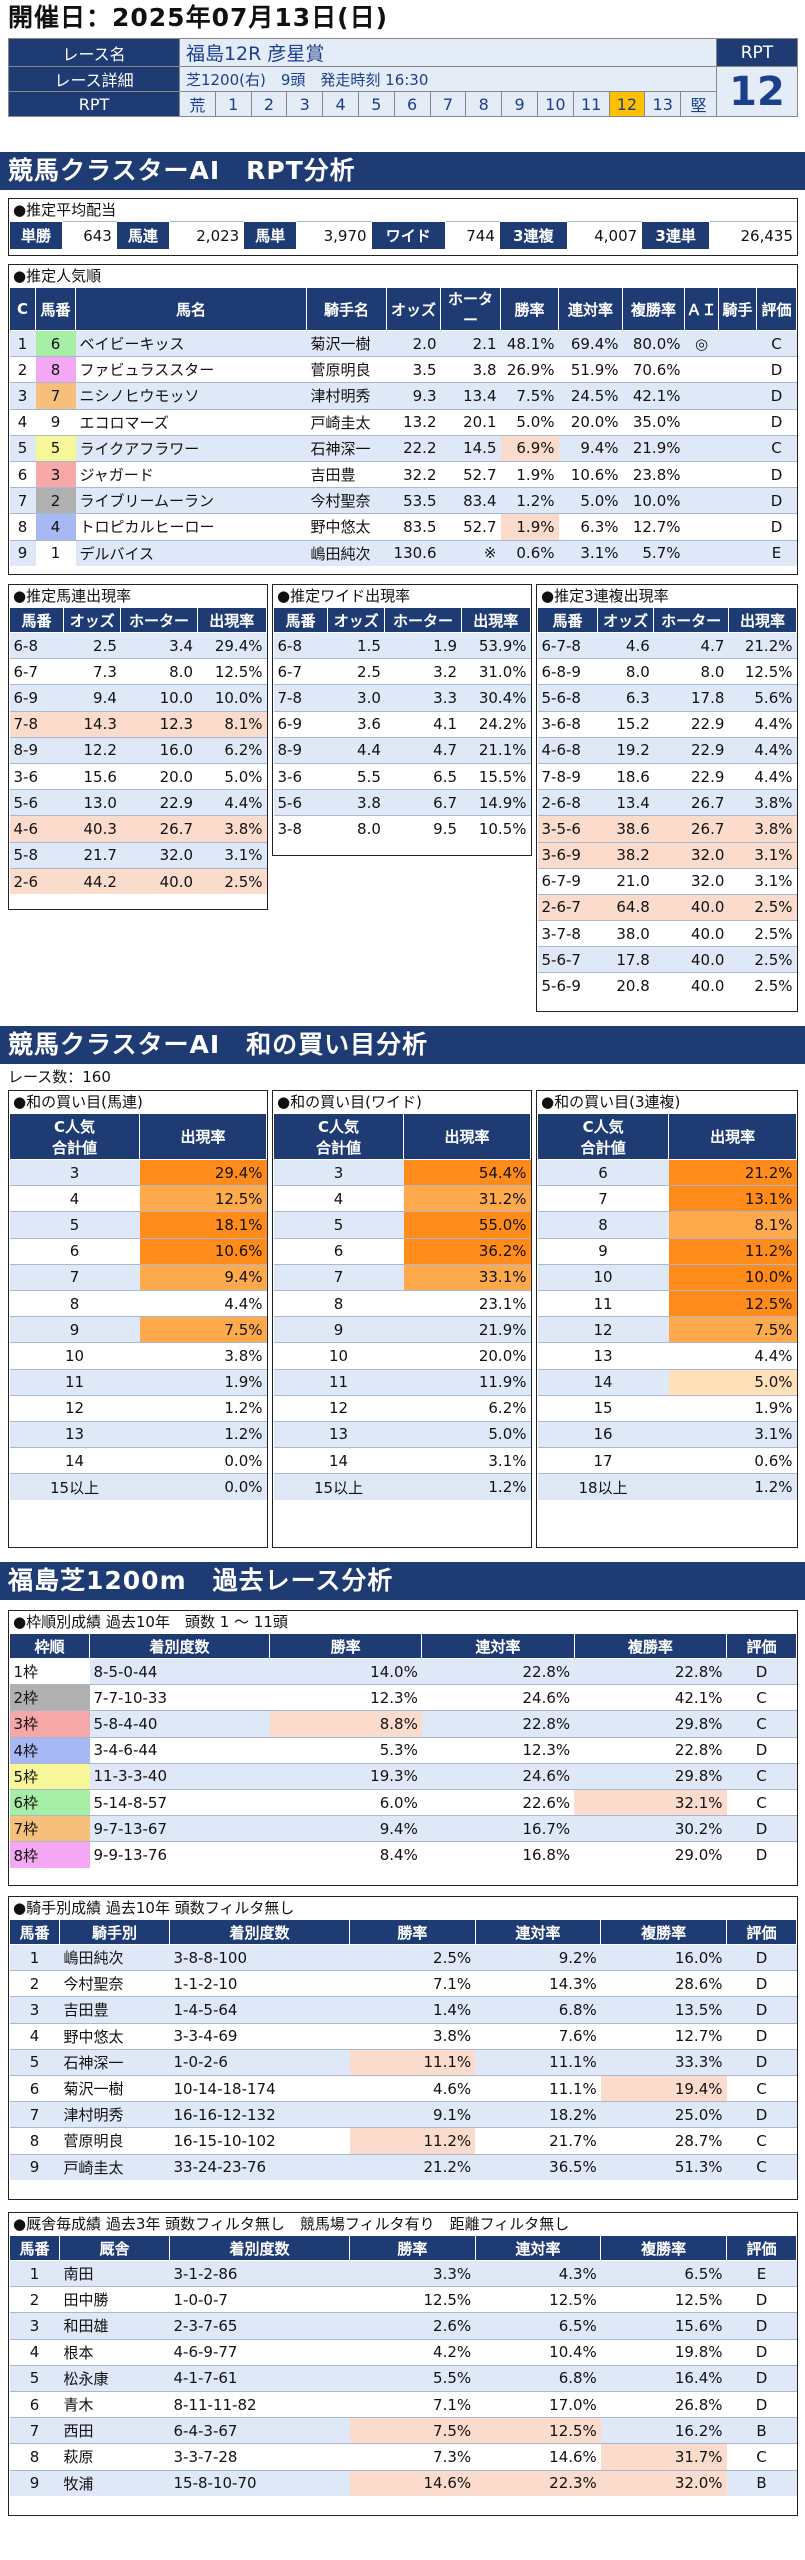 Image resolution: width=805 pixels, height=2560 pixels. What do you see at coordinates (74, 1408) in the screenshot?
I see `table-cell: 12` at bounding box center [74, 1408].